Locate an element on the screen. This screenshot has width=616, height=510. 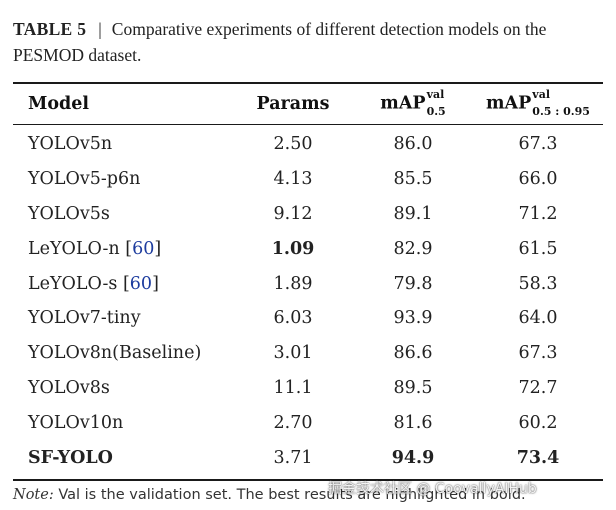
cell-params: 9.12 is located at coordinates (293, 213).